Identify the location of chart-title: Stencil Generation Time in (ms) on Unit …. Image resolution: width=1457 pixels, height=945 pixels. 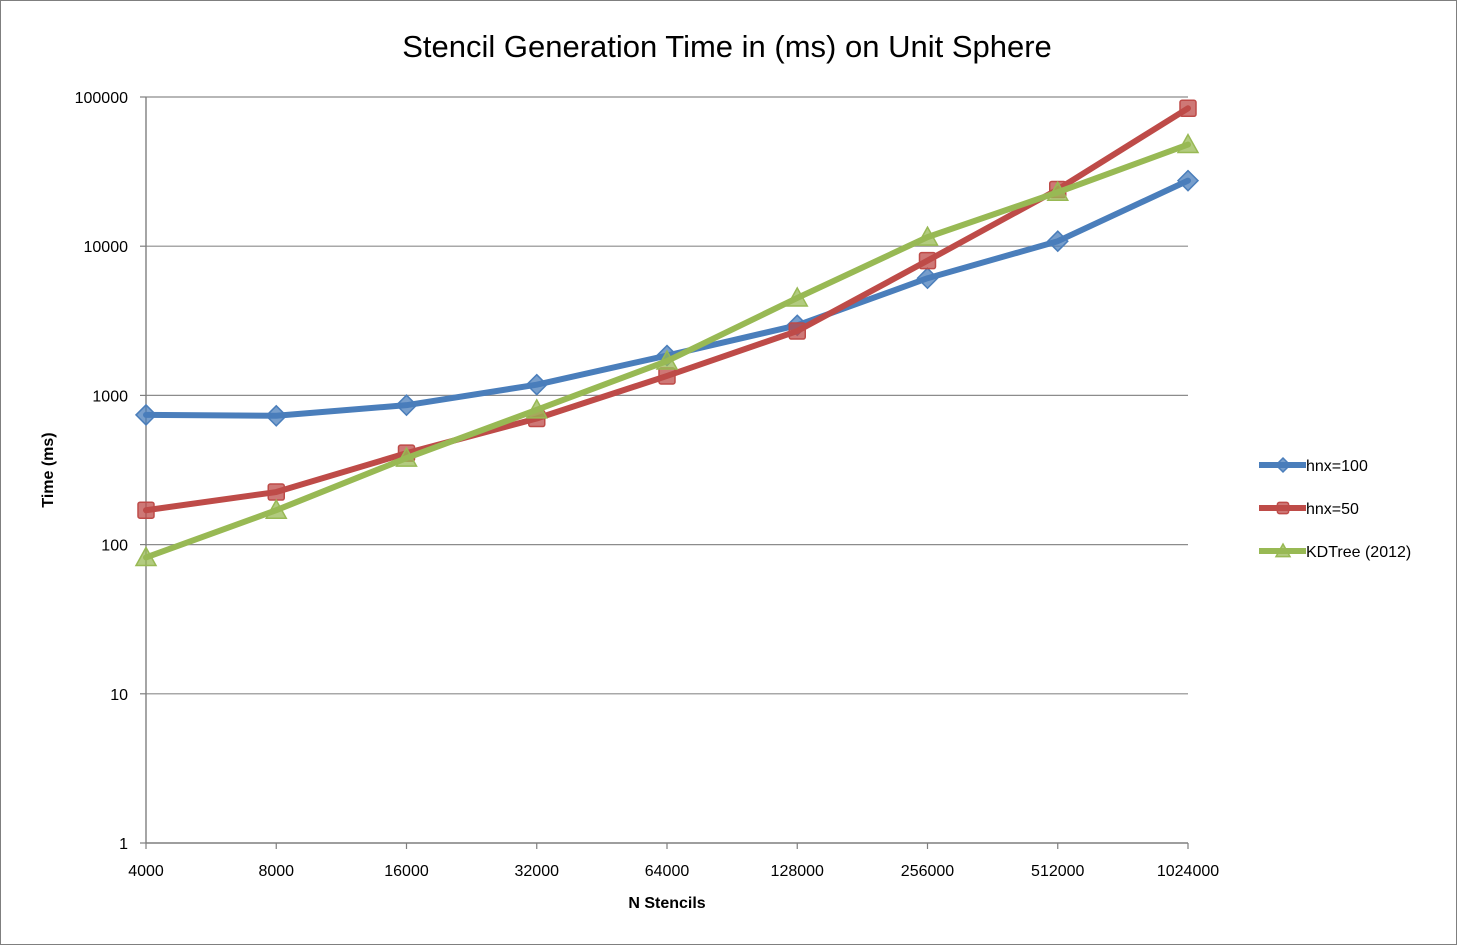
(727, 46).